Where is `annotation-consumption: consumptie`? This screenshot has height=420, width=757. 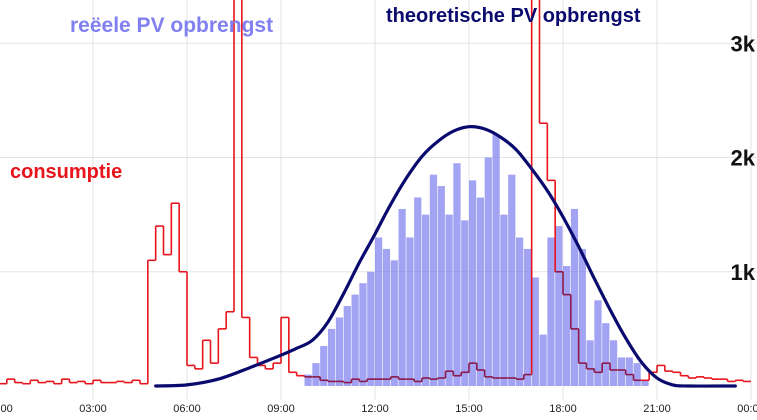 annotation-consumption: consumptie is located at coordinates (66, 172).